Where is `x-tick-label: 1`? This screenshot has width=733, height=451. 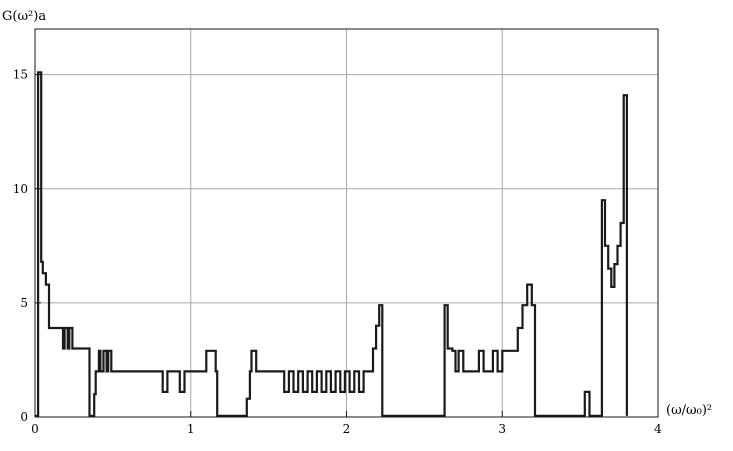
x-tick-label: 1 is located at coordinates (191, 429).